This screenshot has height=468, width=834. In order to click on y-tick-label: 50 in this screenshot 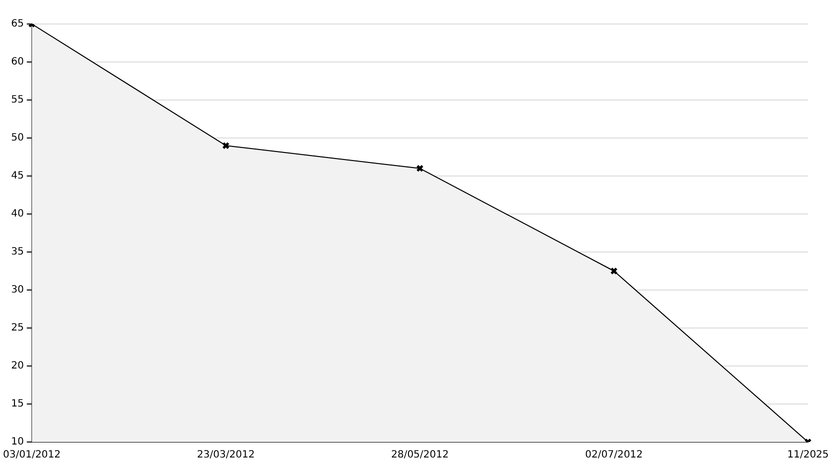, I will do `click(17, 138)`.